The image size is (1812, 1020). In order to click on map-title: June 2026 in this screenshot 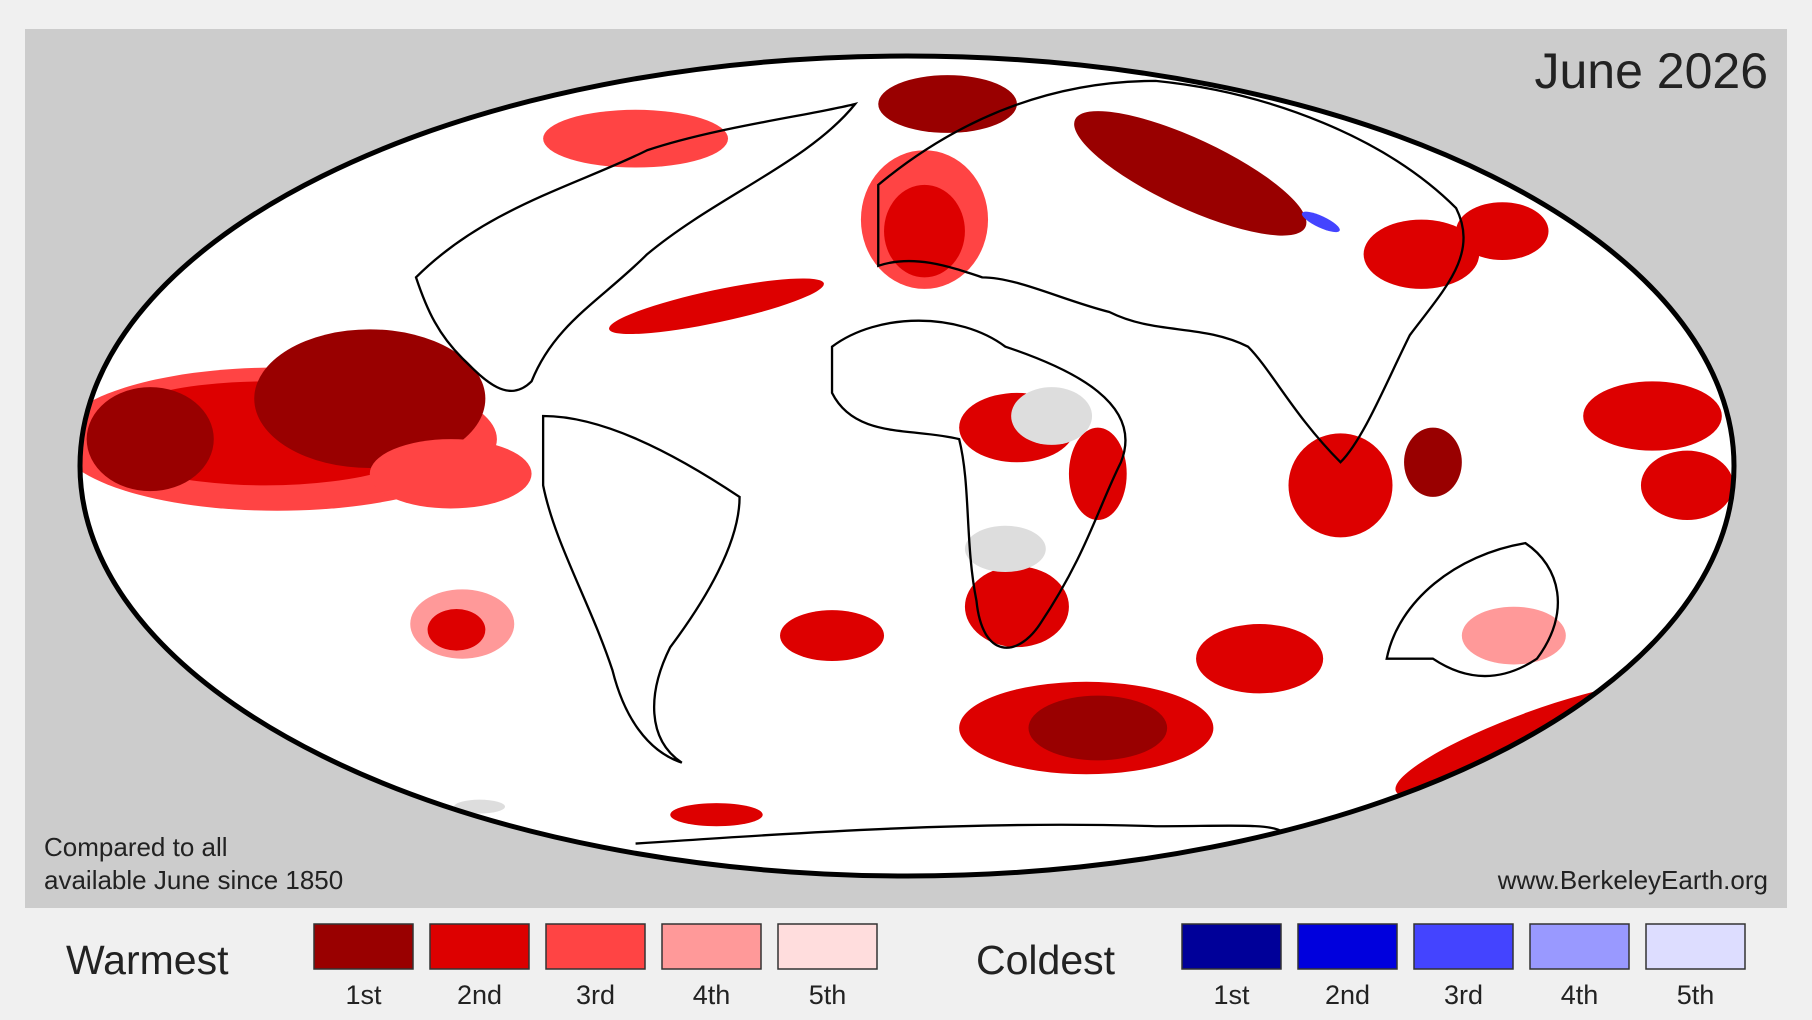, I will do `click(1651, 71)`.